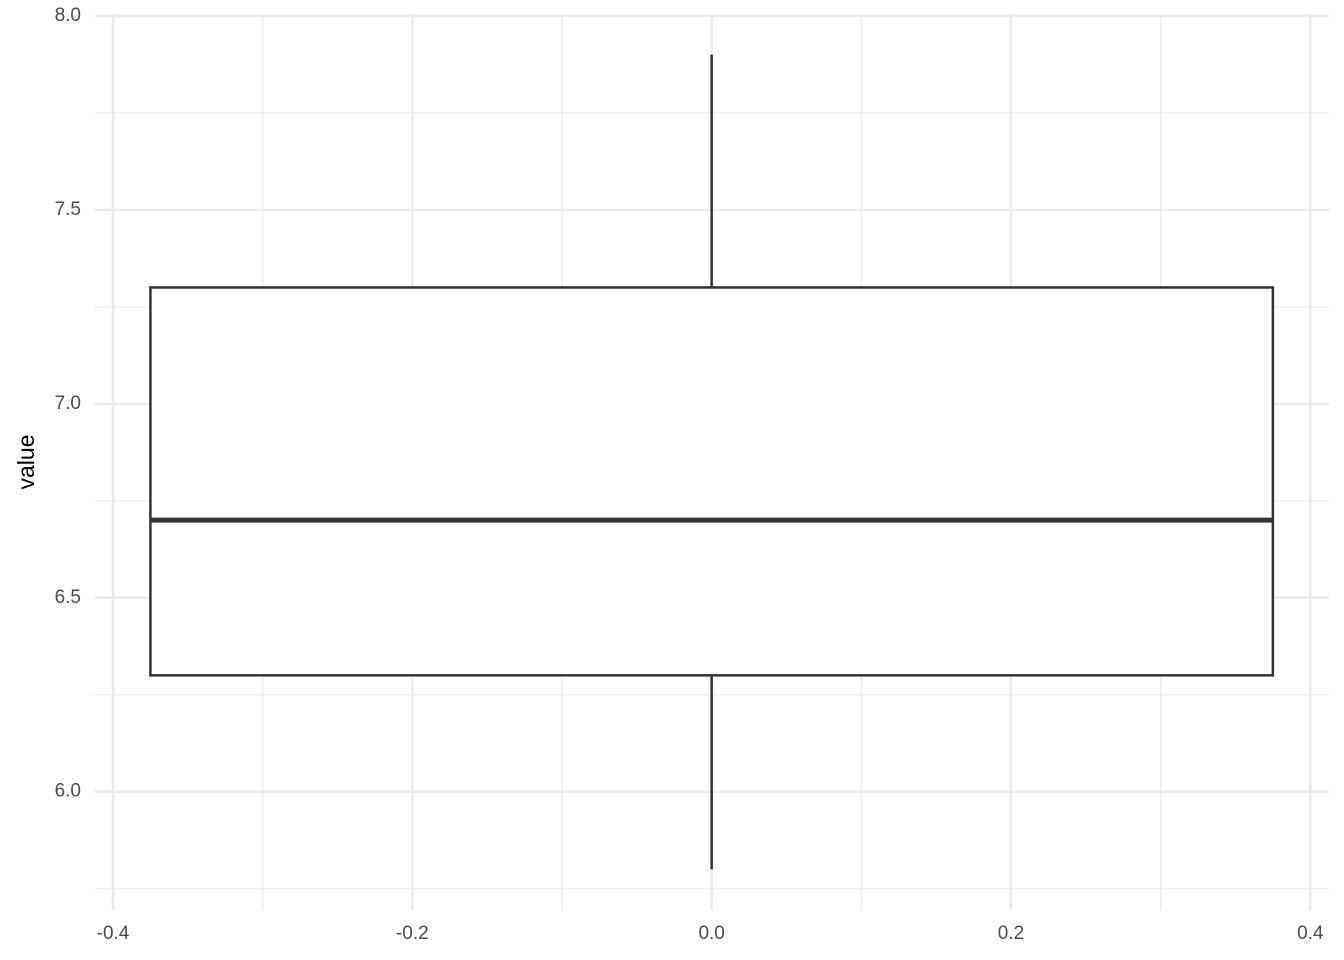  I want to click on x-tick-label: -0.2, so click(412, 933).